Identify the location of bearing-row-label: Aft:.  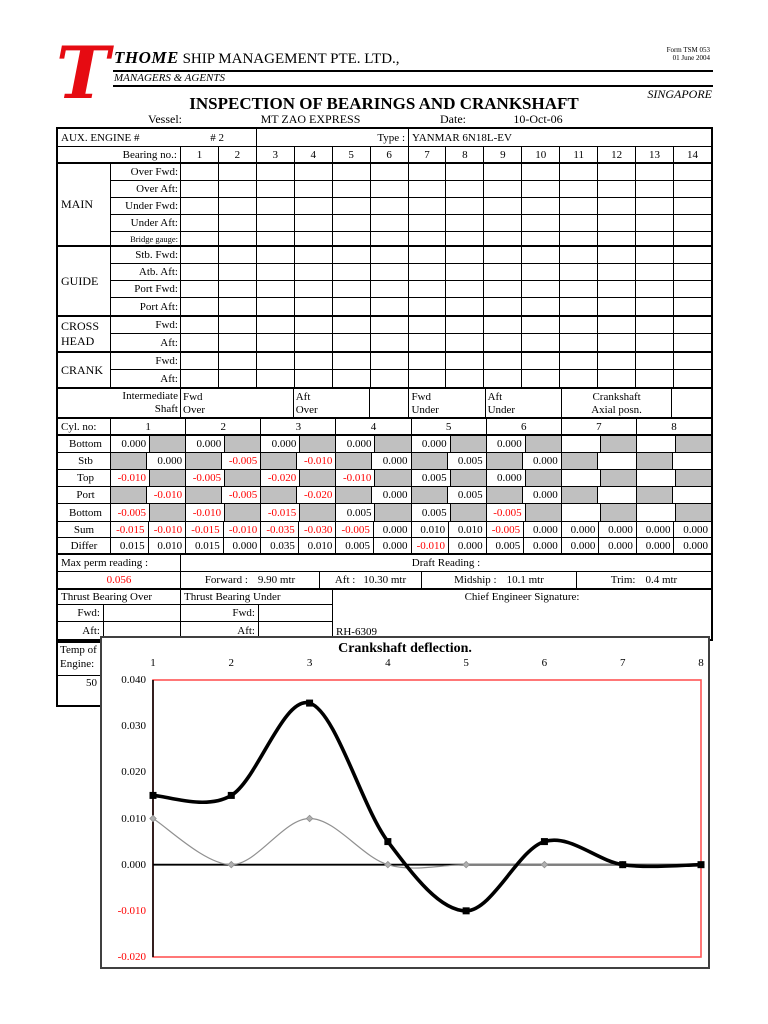
(146, 342).